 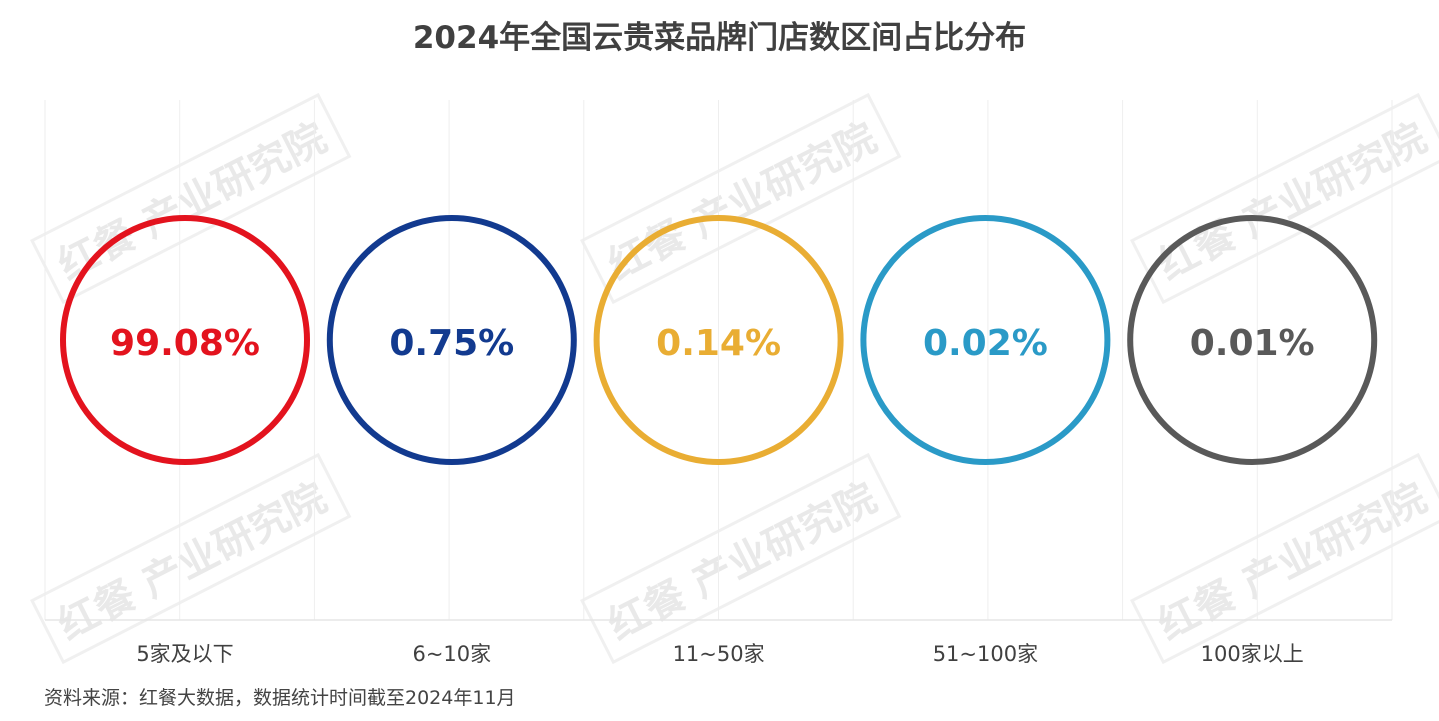 What do you see at coordinates (719, 654) in the screenshot?
I see `category-label: 11~50家` at bounding box center [719, 654].